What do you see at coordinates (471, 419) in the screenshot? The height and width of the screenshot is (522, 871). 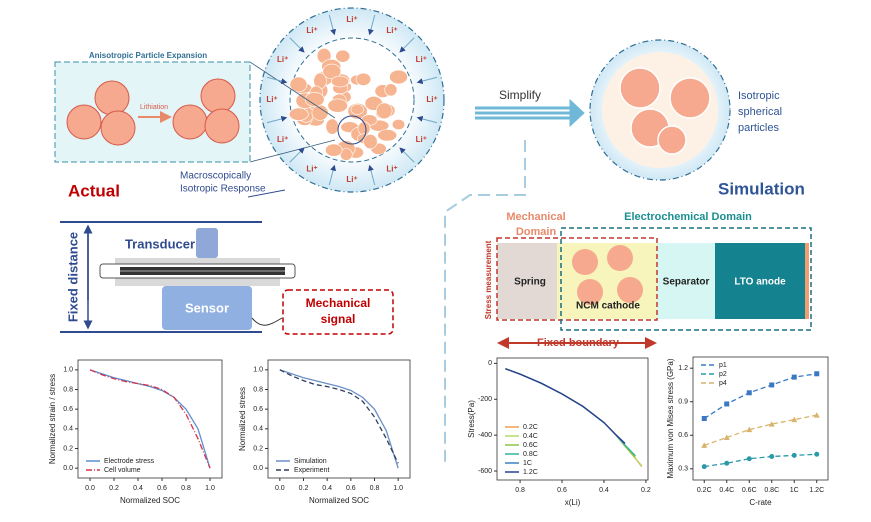 I see `y-axis-label: Stress(Pa)` at bounding box center [471, 419].